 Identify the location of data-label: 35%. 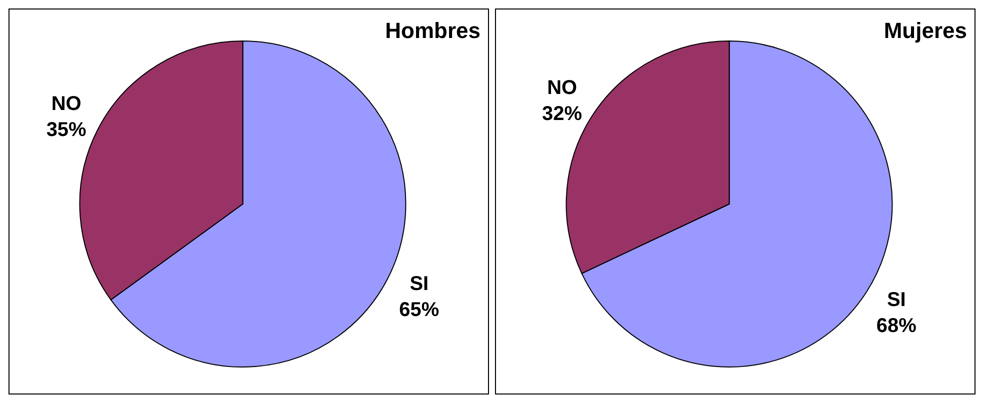
(66, 130).